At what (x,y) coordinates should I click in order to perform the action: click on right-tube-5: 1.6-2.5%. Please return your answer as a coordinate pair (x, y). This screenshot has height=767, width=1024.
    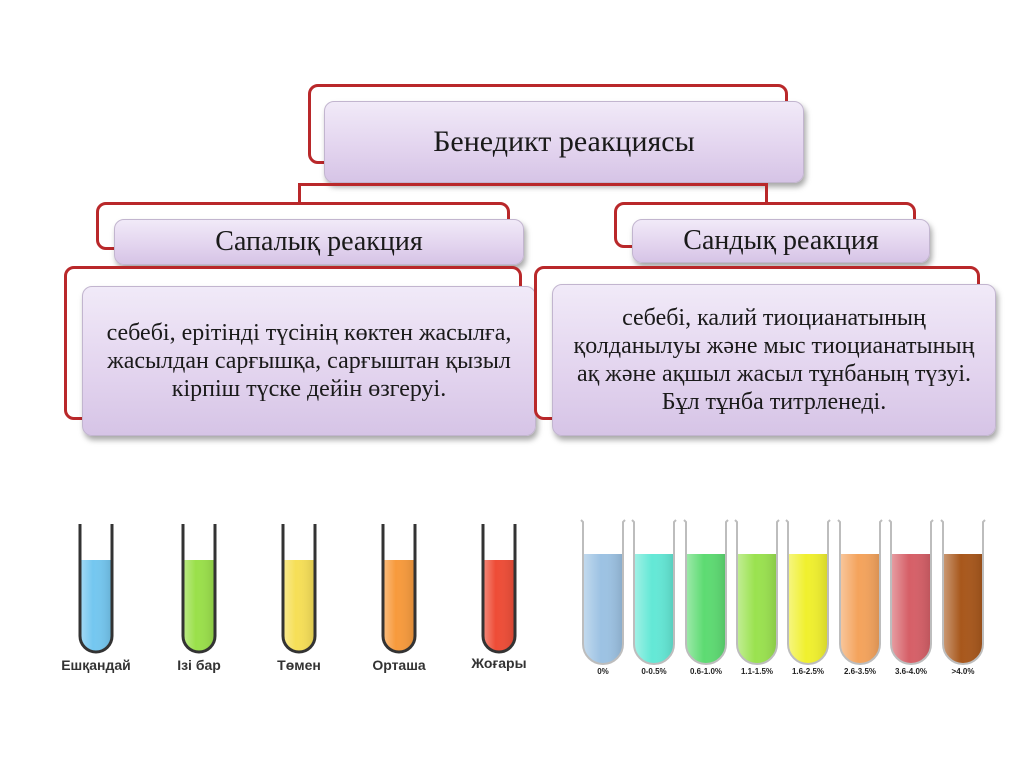
    Looking at the image, I should click on (808, 597).